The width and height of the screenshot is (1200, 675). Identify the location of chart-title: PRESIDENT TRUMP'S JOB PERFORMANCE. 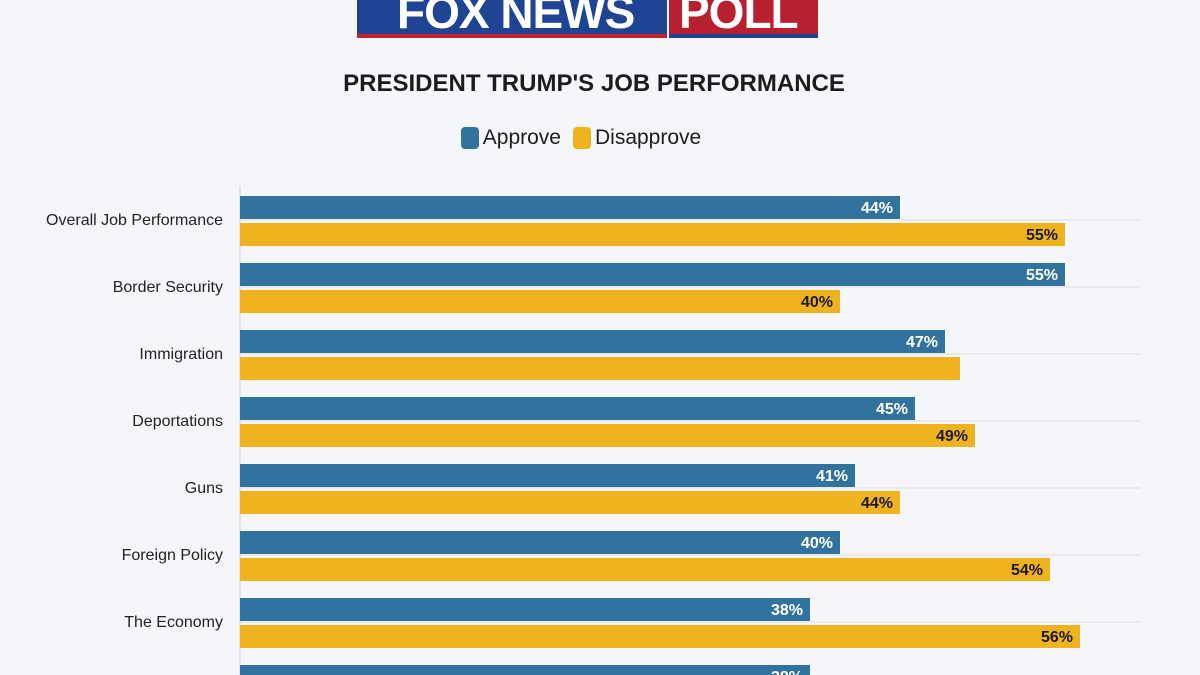
(594, 83).